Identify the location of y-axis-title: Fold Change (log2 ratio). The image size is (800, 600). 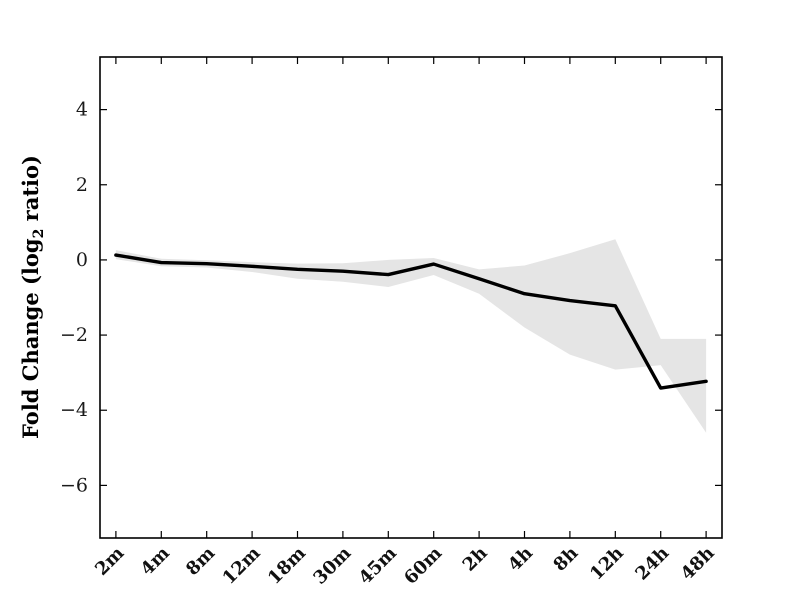
(32, 297).